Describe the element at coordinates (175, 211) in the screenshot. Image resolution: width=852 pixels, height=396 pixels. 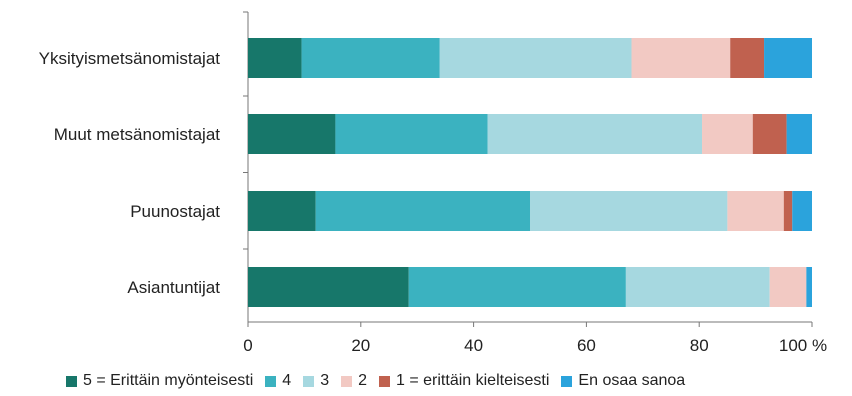
I see `category-label: Puunostajat` at that location.